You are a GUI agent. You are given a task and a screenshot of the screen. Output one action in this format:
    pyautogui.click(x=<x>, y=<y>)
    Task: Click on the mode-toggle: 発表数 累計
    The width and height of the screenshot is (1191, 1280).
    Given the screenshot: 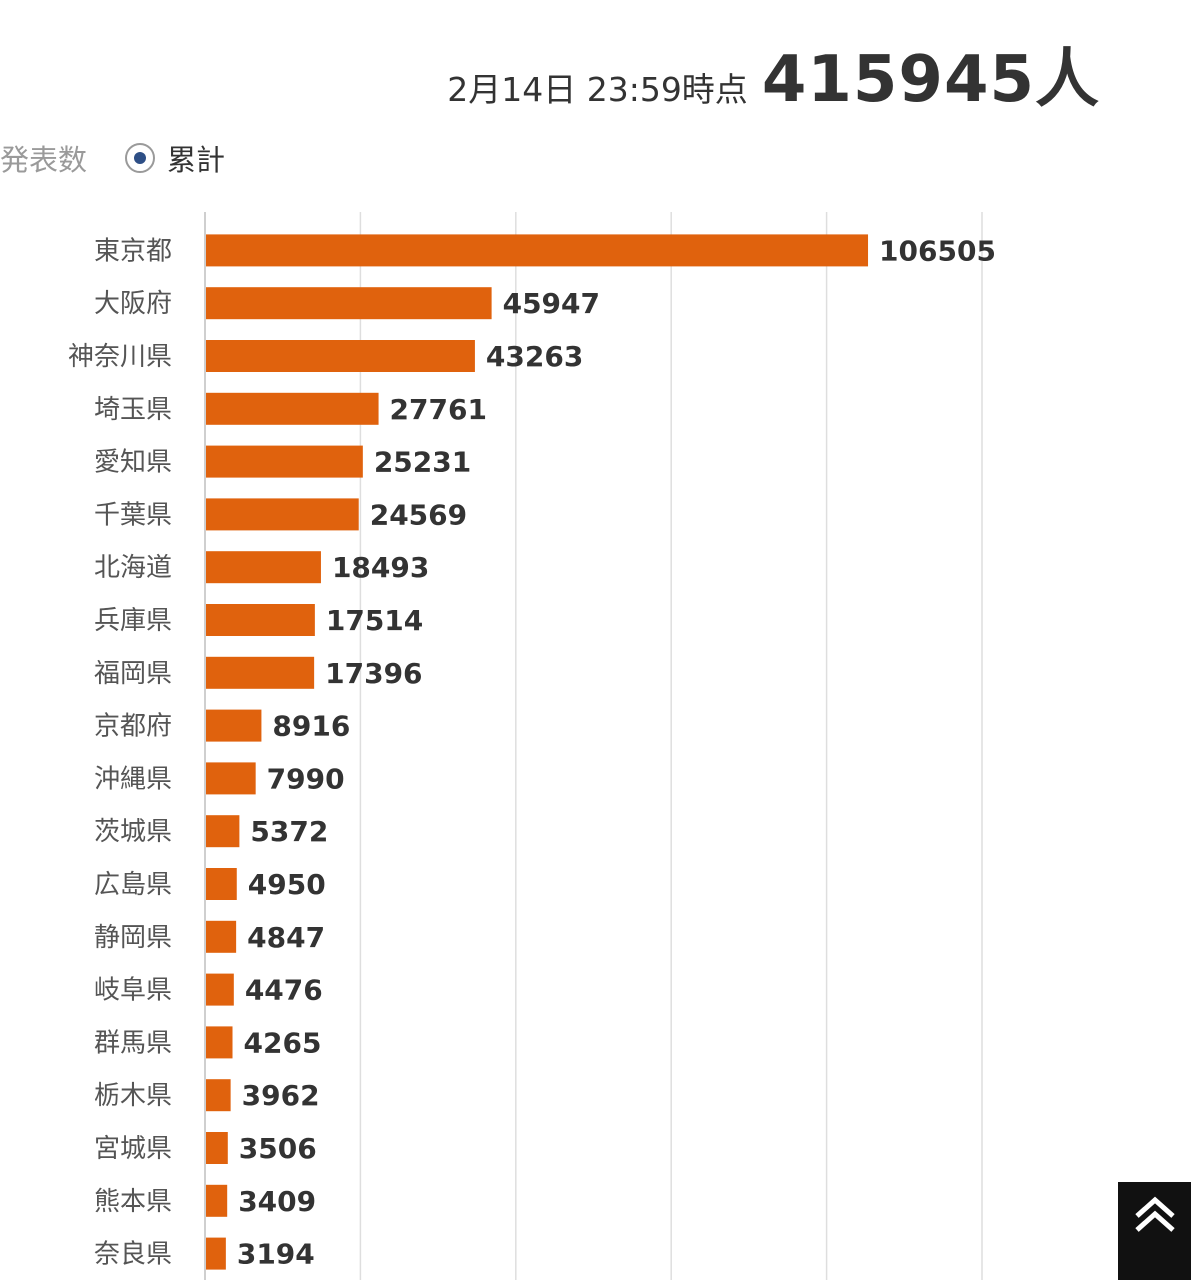 What is the action you would take?
    pyautogui.click(x=112, y=158)
    